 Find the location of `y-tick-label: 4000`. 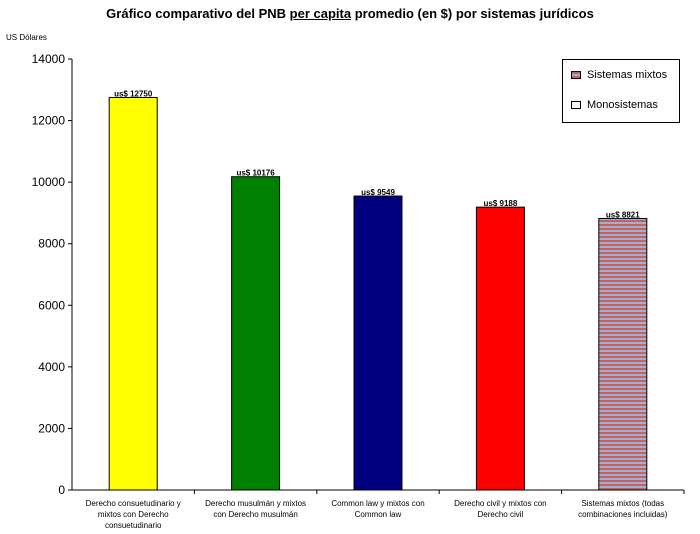

y-tick-label: 4000 is located at coordinates (51, 367).